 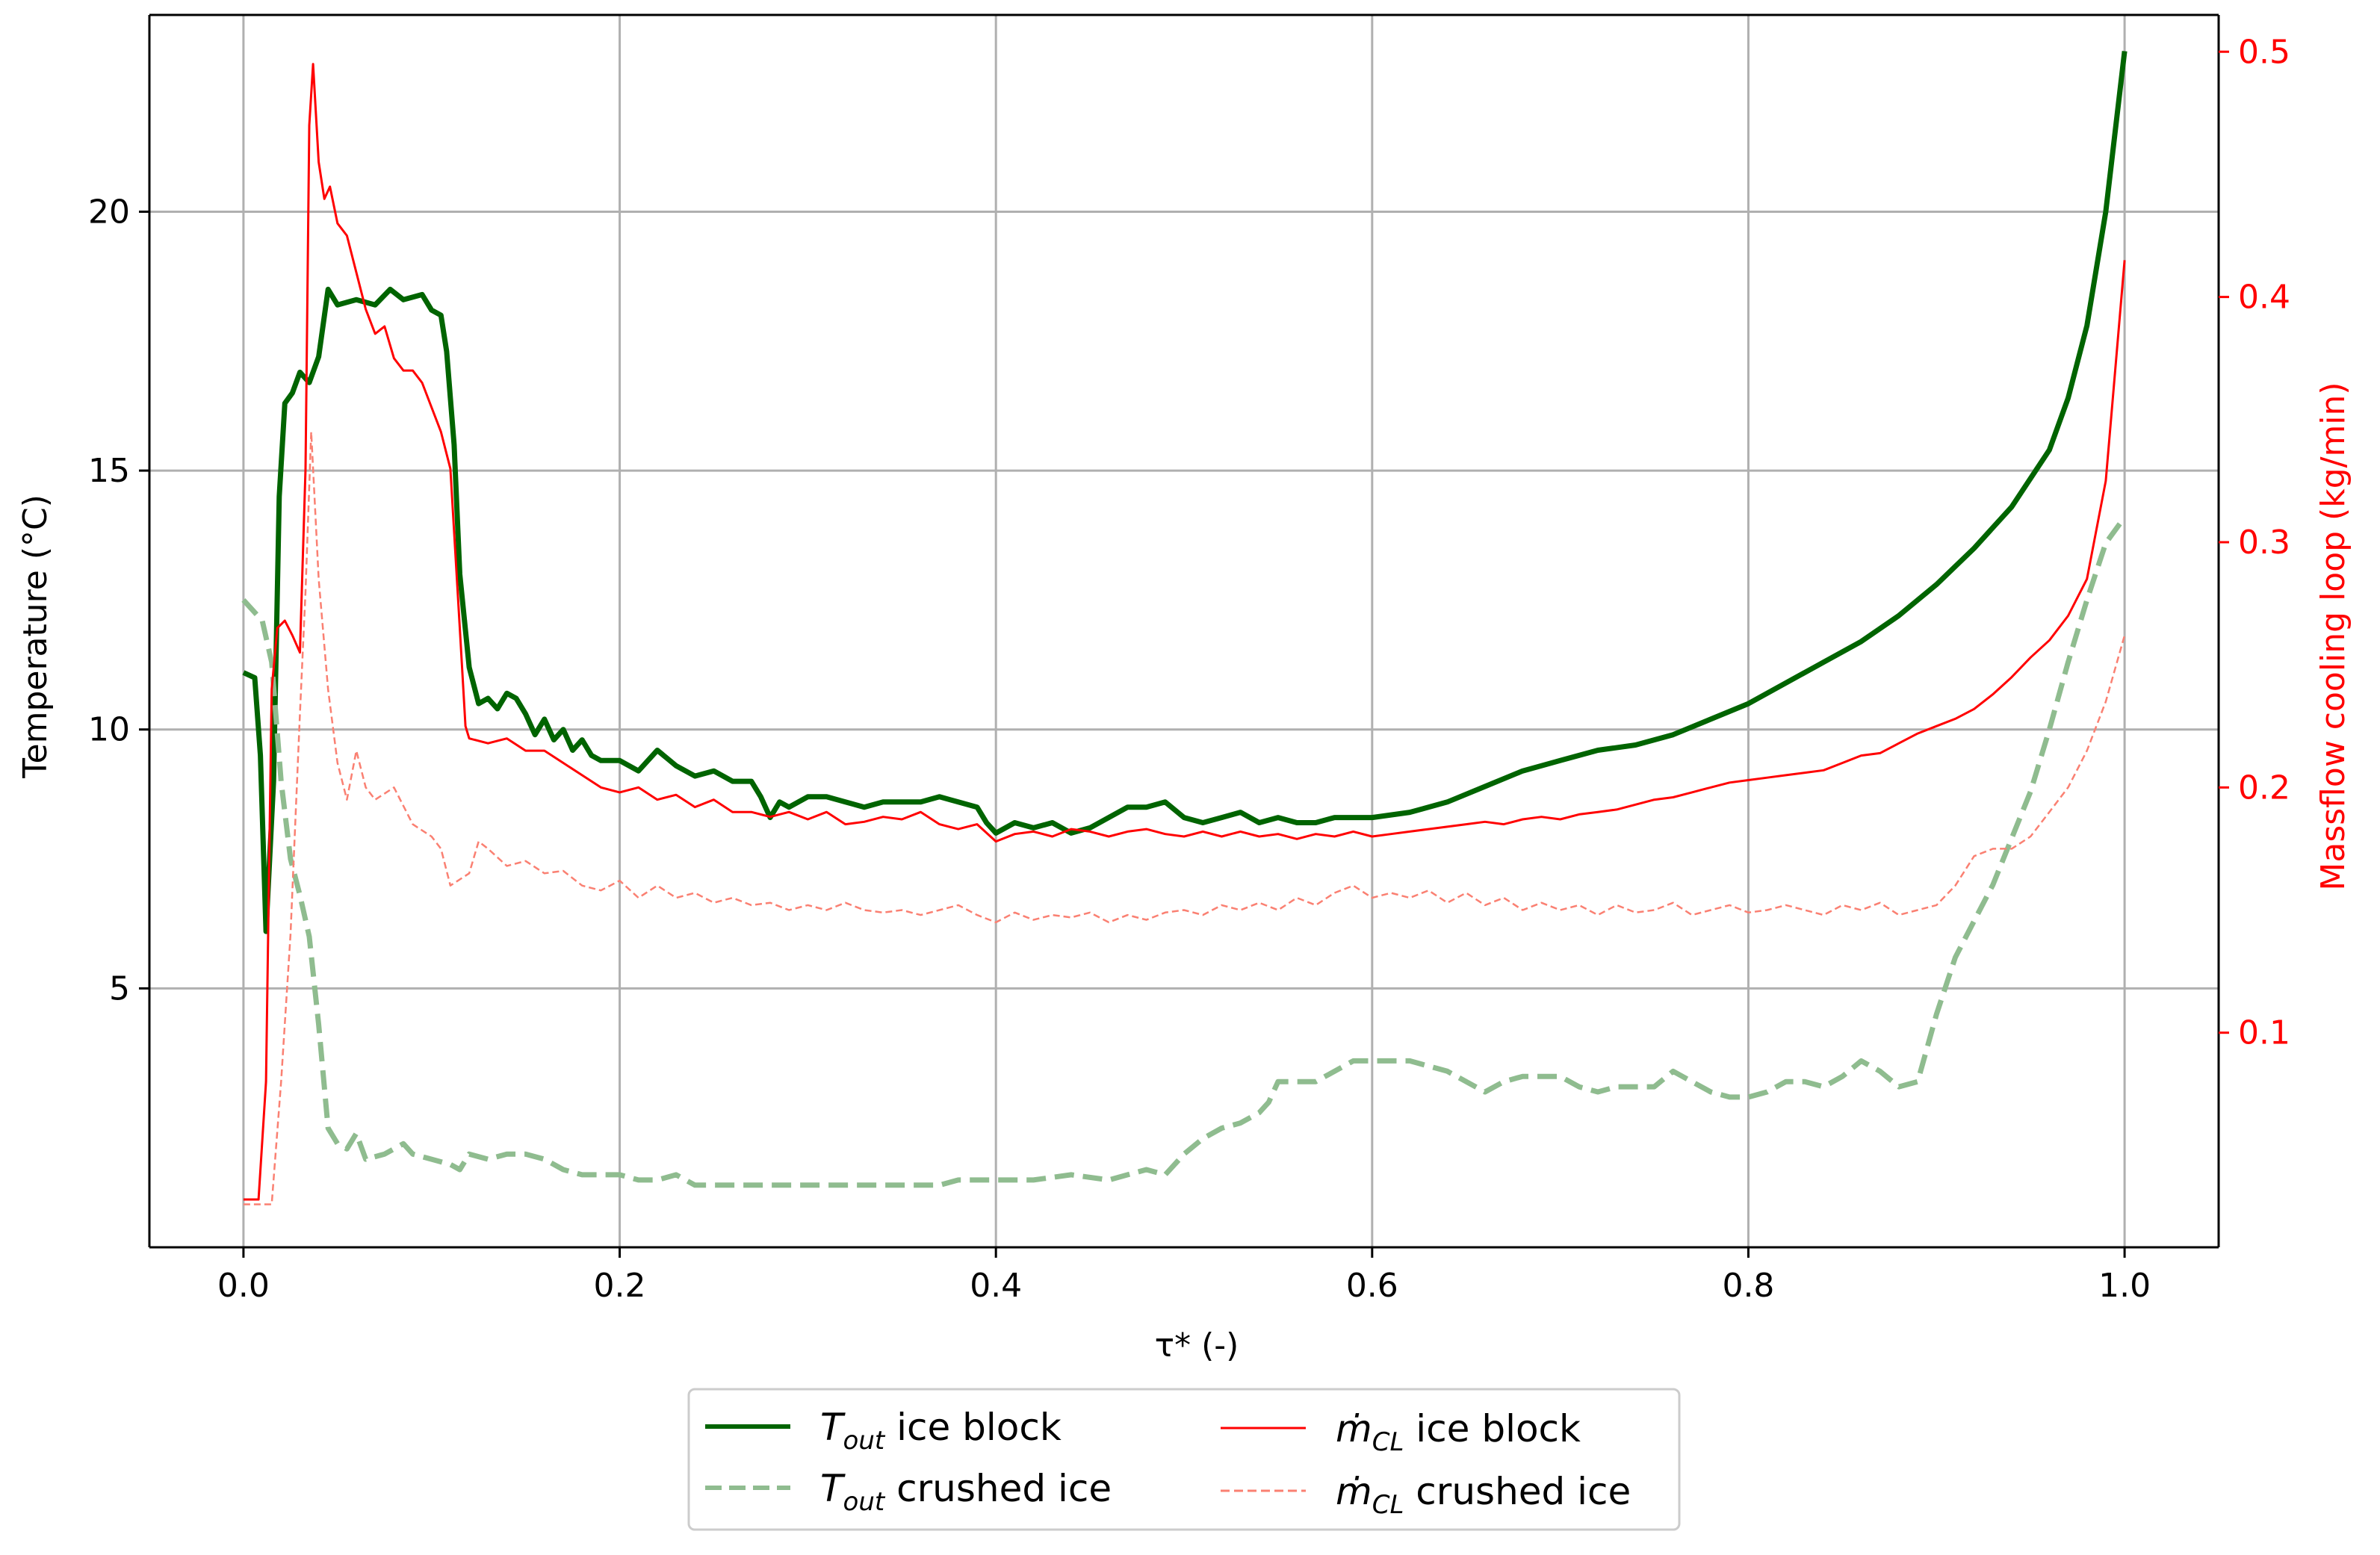 I want to click on x-tick-label: 0.2, so click(x=620, y=1286).